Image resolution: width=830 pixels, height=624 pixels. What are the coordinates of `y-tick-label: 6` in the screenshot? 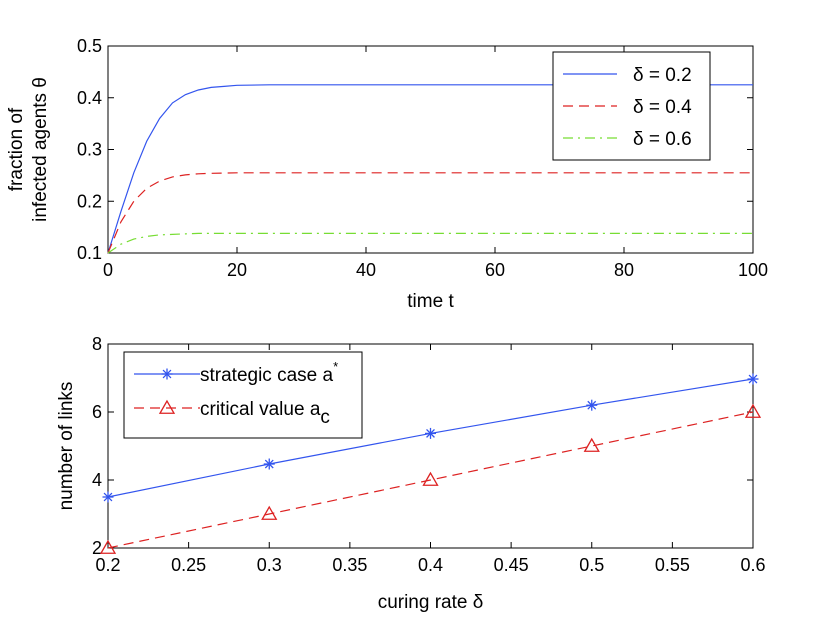 It's located at (97, 412).